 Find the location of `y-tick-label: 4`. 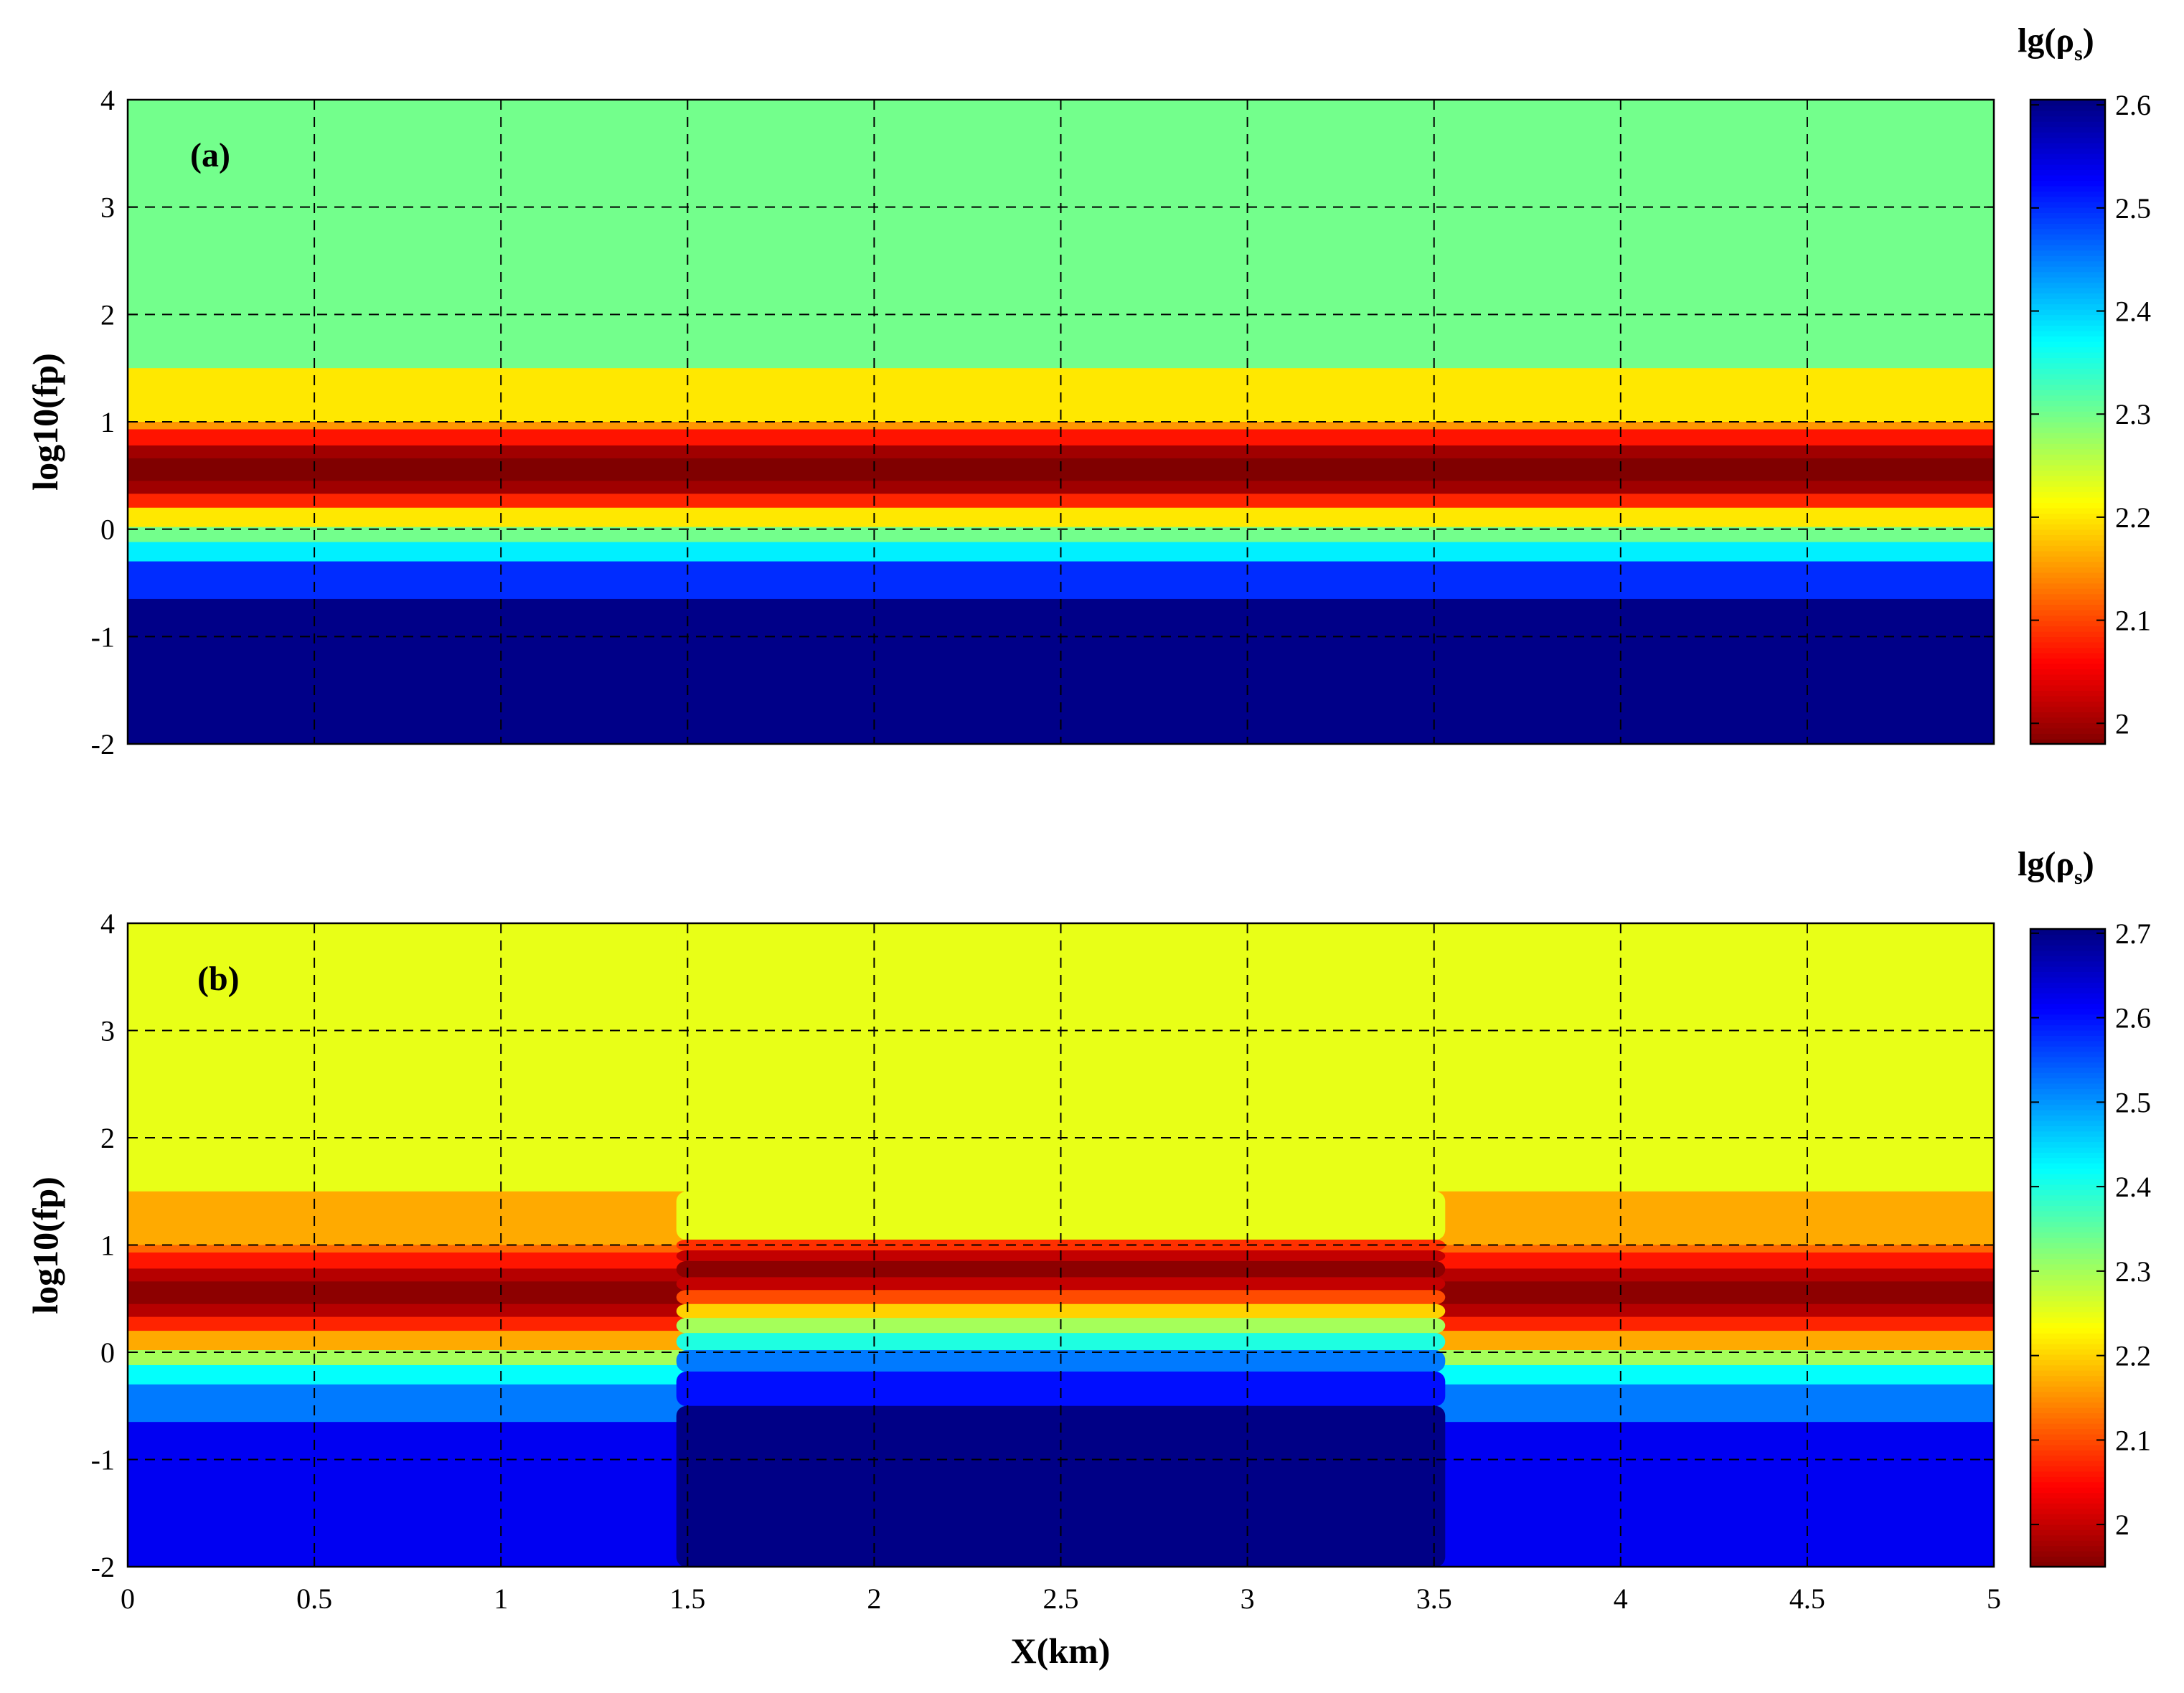

y-tick-label: 4 is located at coordinates (107, 100).